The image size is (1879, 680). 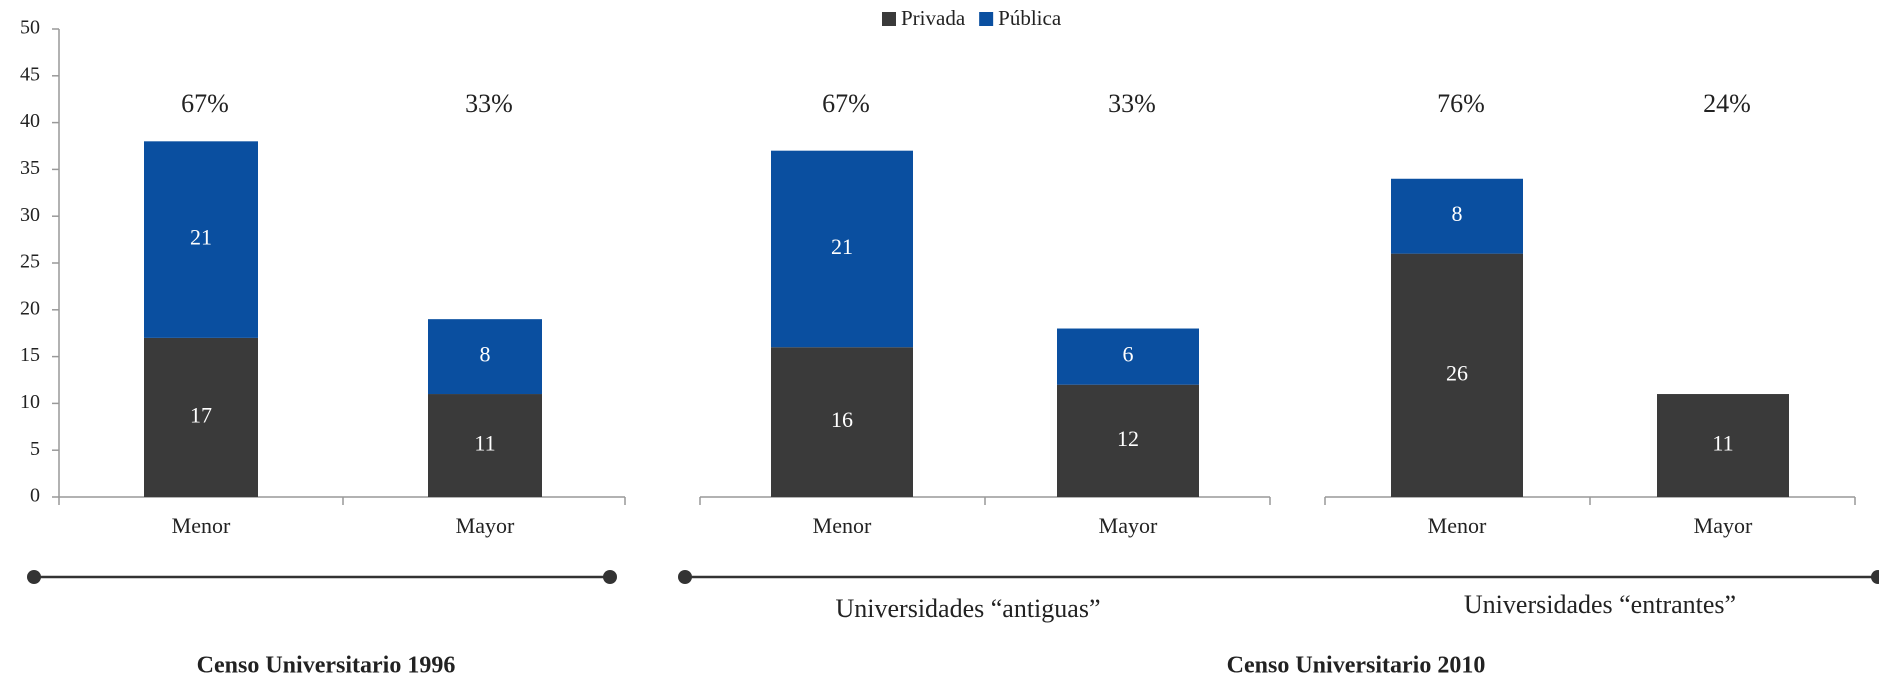 I want to click on group-label: Censo Universitario 2010, so click(x=1356, y=666).